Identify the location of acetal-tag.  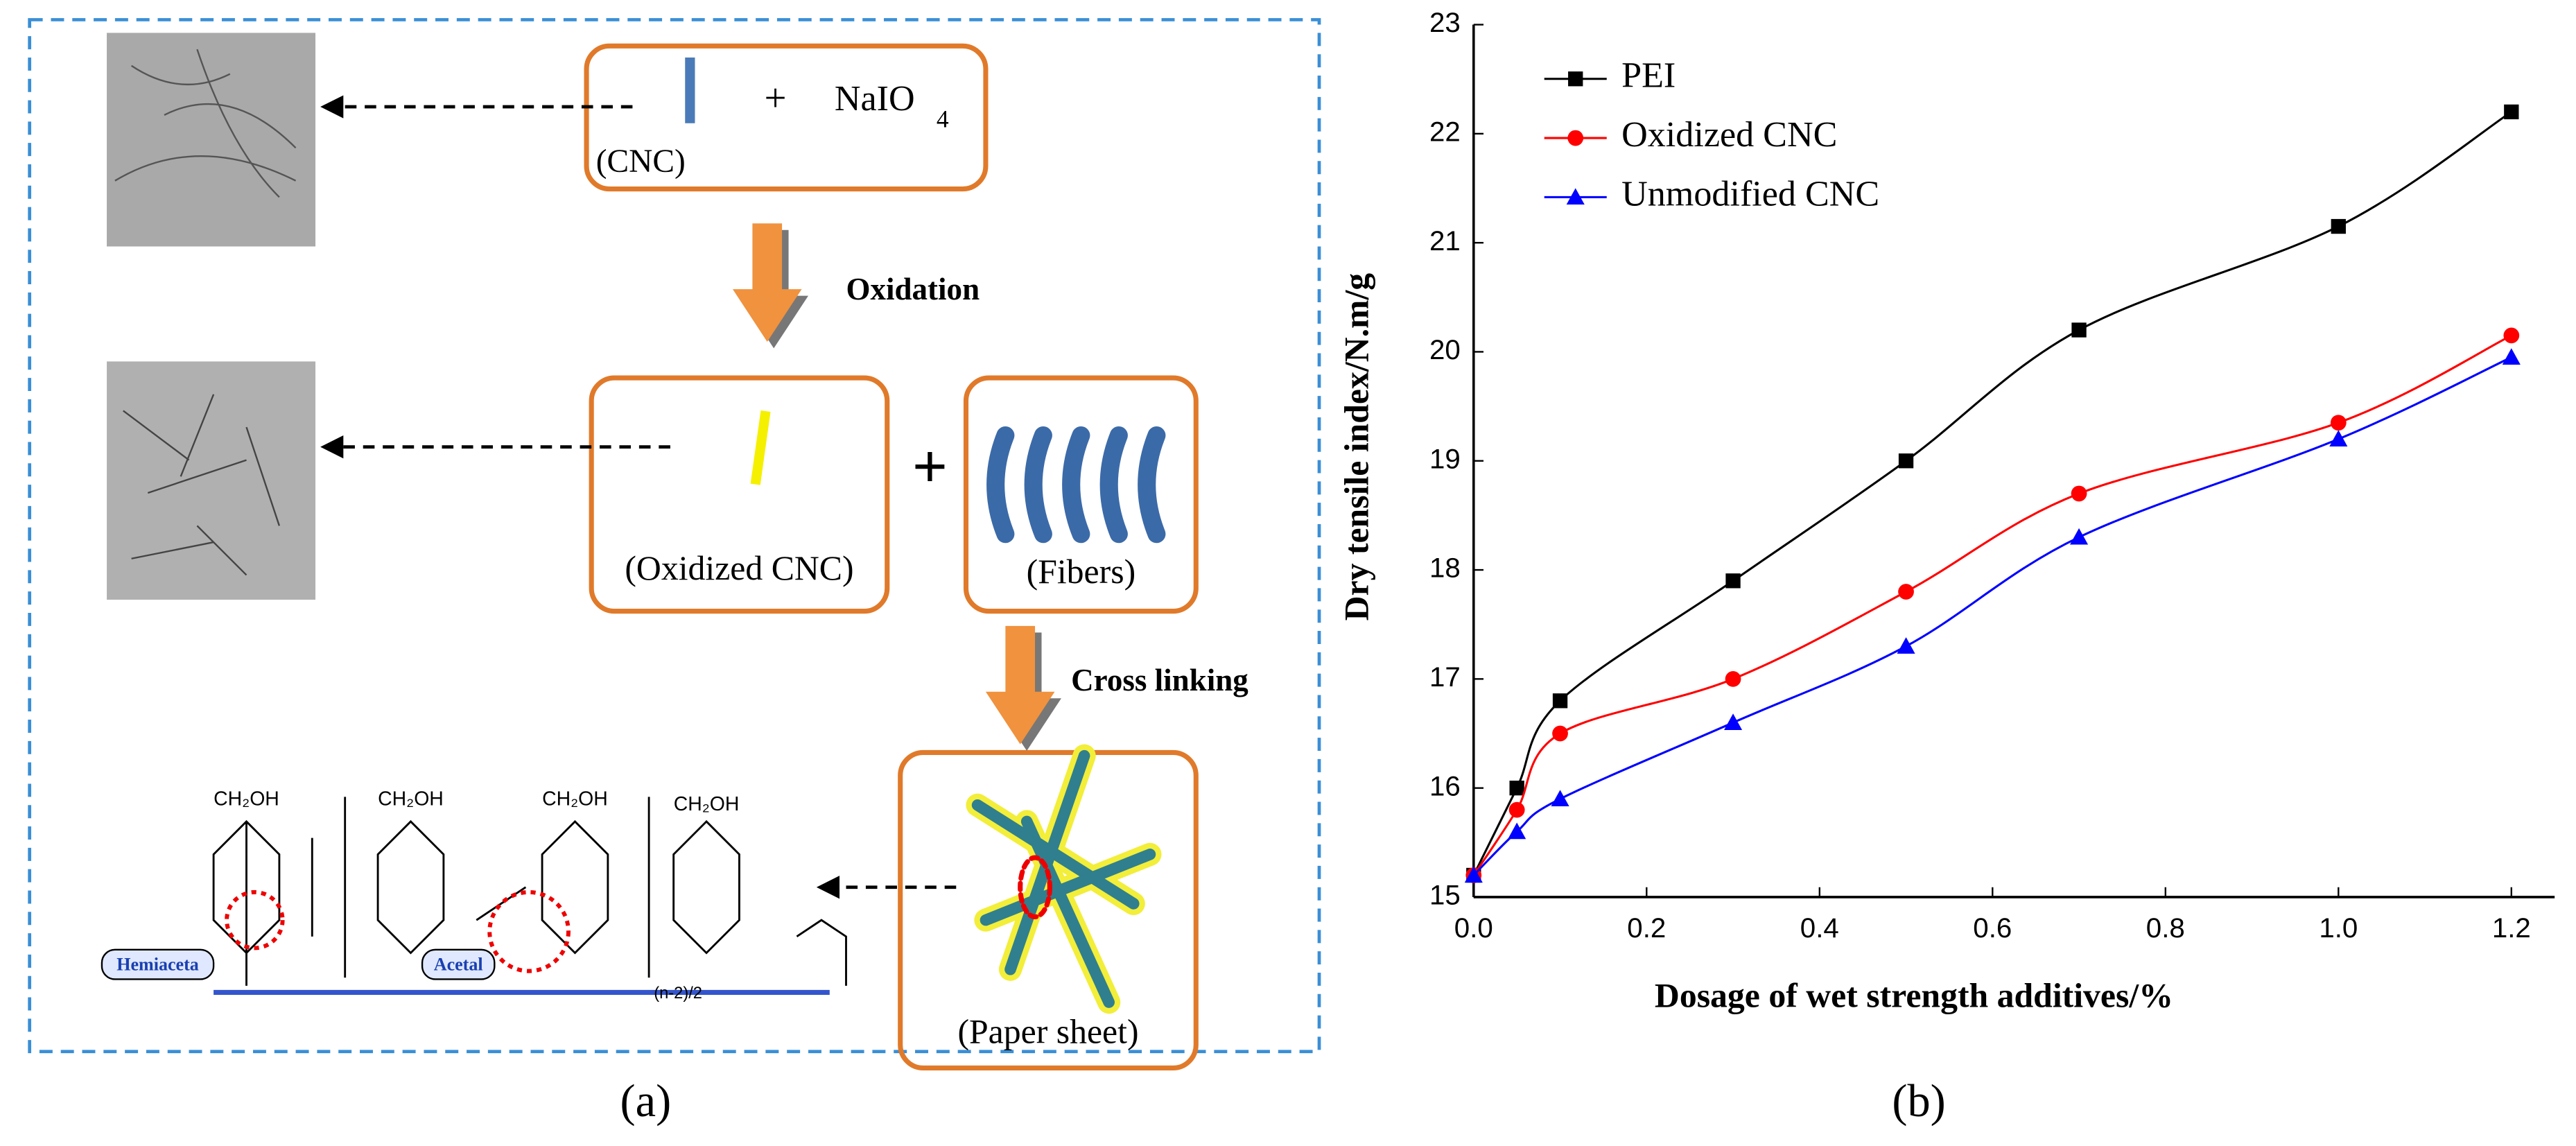
(458, 964).